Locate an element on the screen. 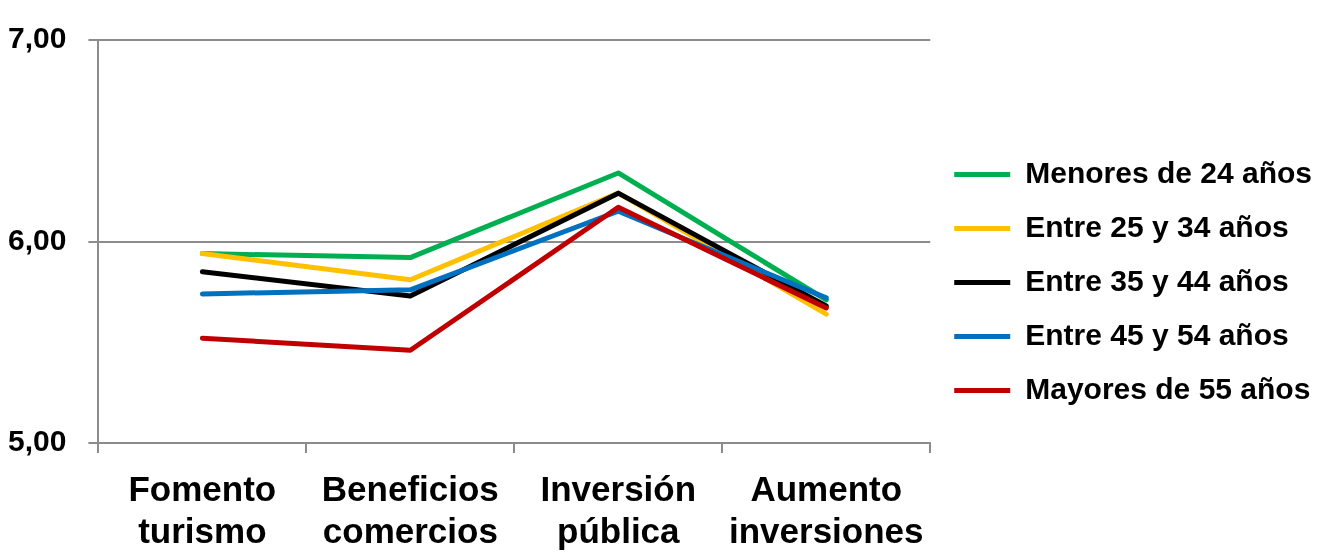  x-tick-label: Fomento turismo is located at coordinates (202, 509).